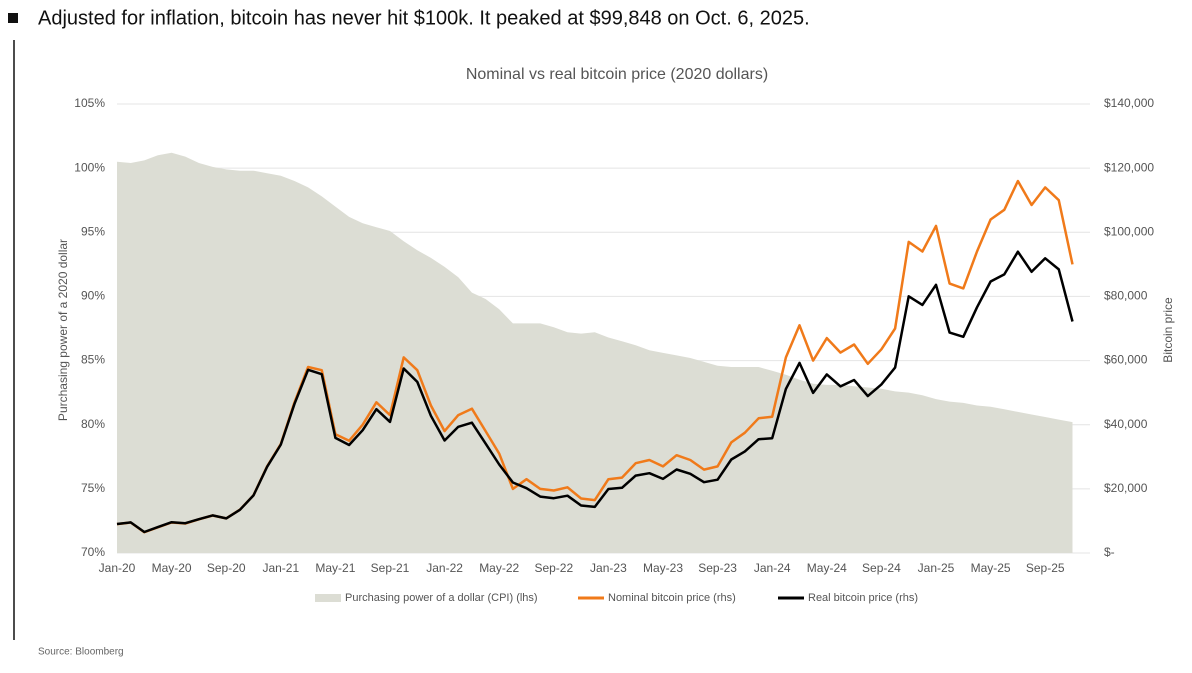  Describe the element at coordinates (881, 568) in the screenshot. I see `x-tick-label: Sep-24` at that location.